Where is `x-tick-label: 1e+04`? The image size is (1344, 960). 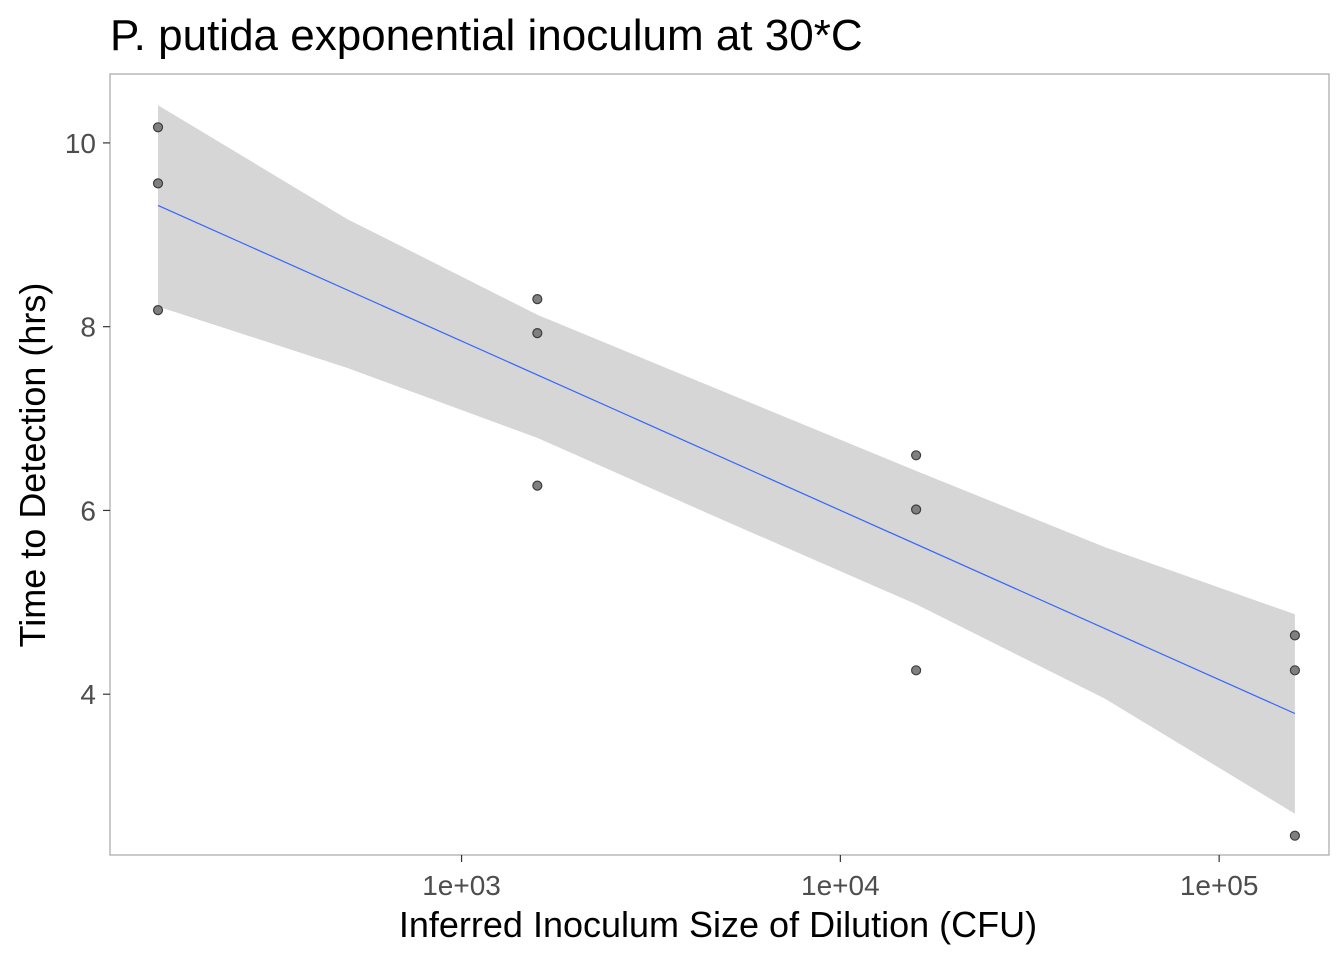 x-tick-label: 1e+04 is located at coordinates (840, 885).